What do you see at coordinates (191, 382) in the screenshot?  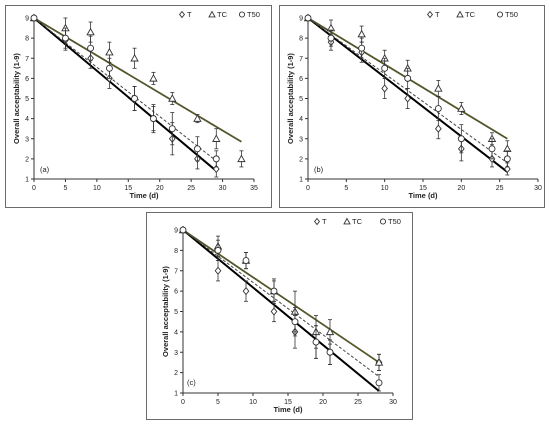 I see `panel-label: (c)` at bounding box center [191, 382].